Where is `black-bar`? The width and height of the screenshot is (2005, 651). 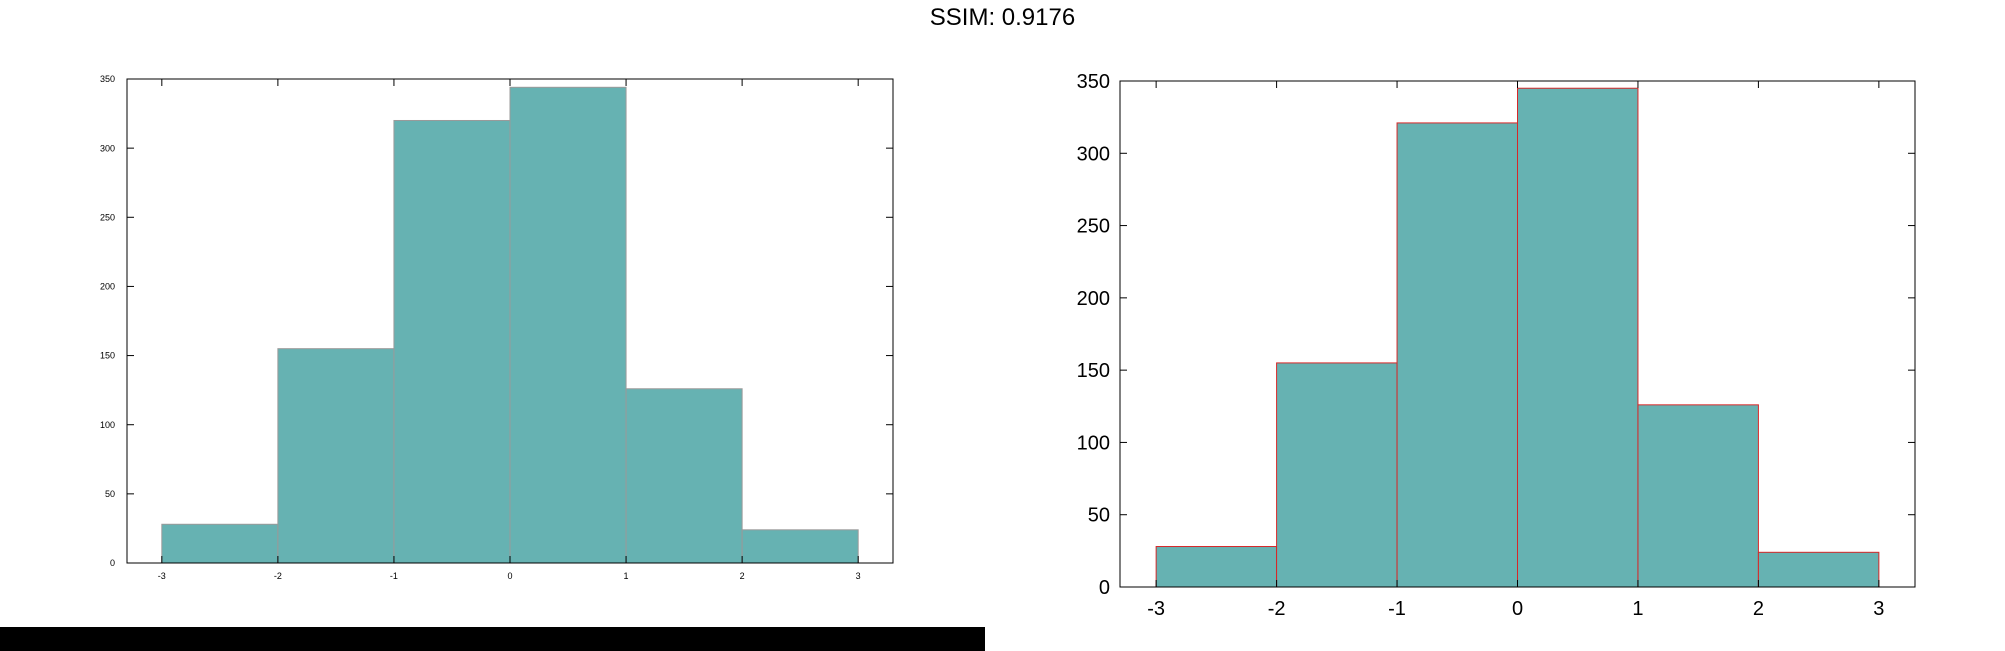
black-bar is located at coordinates (492, 639).